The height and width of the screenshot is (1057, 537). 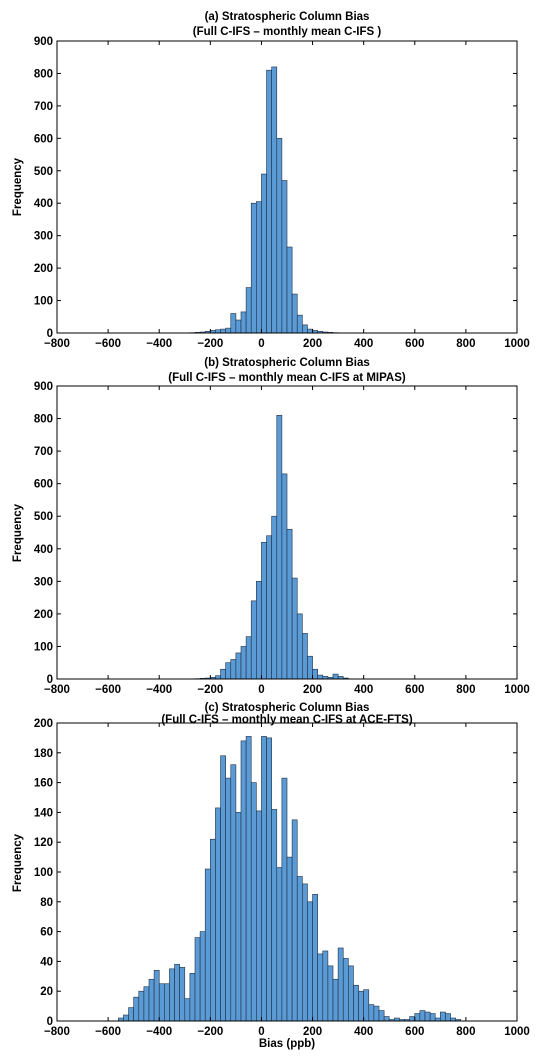 I want to click on x-tick-label: 1000, so click(x=517, y=344).